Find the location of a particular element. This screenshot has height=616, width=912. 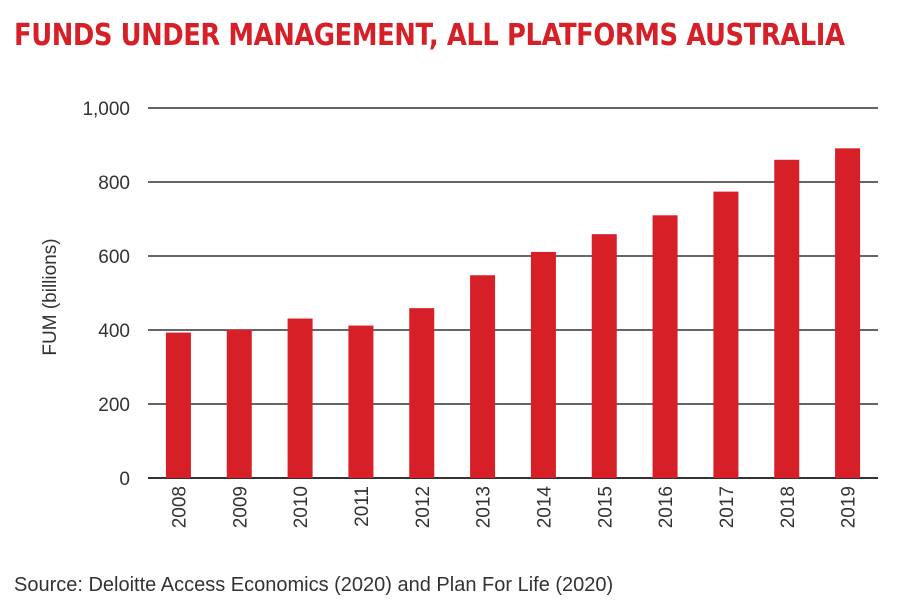

x-tick-label: 2008 is located at coordinates (179, 507).